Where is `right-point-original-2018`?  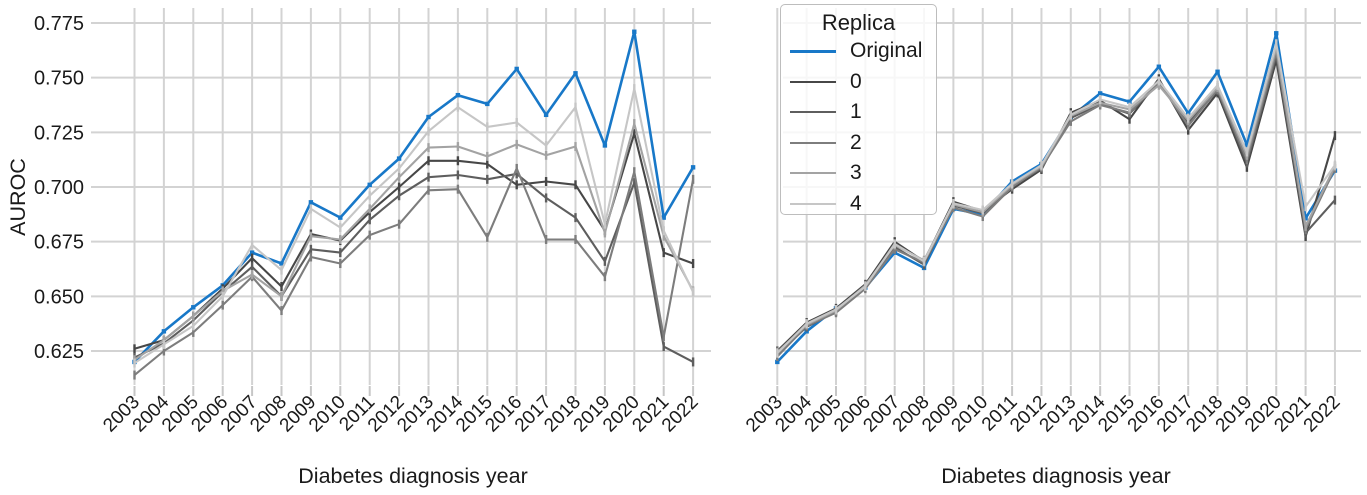
right-point-original-2018 is located at coordinates (1217, 71).